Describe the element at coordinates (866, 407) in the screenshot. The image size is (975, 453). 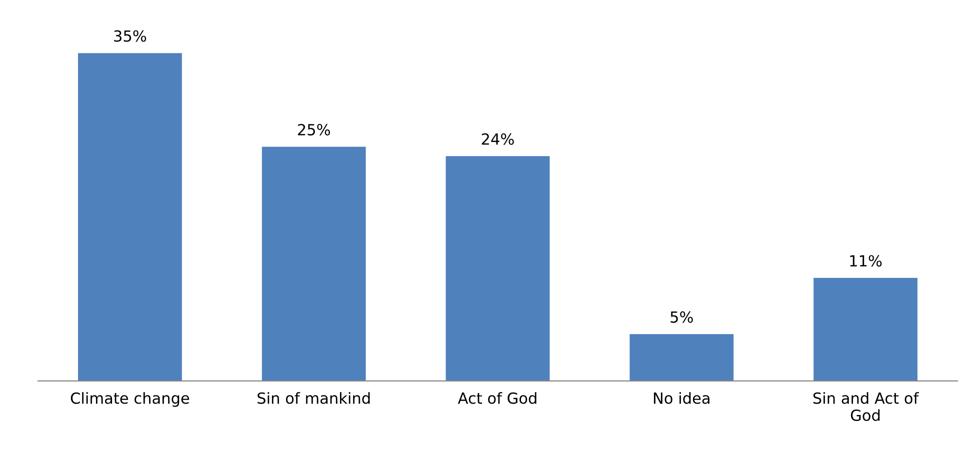
I see `x-tick-label: Sin and Act of God` at that location.